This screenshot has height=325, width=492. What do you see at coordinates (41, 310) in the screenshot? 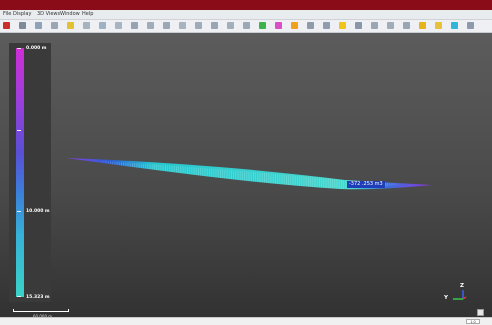
I see `scale-bar` at bounding box center [41, 310].